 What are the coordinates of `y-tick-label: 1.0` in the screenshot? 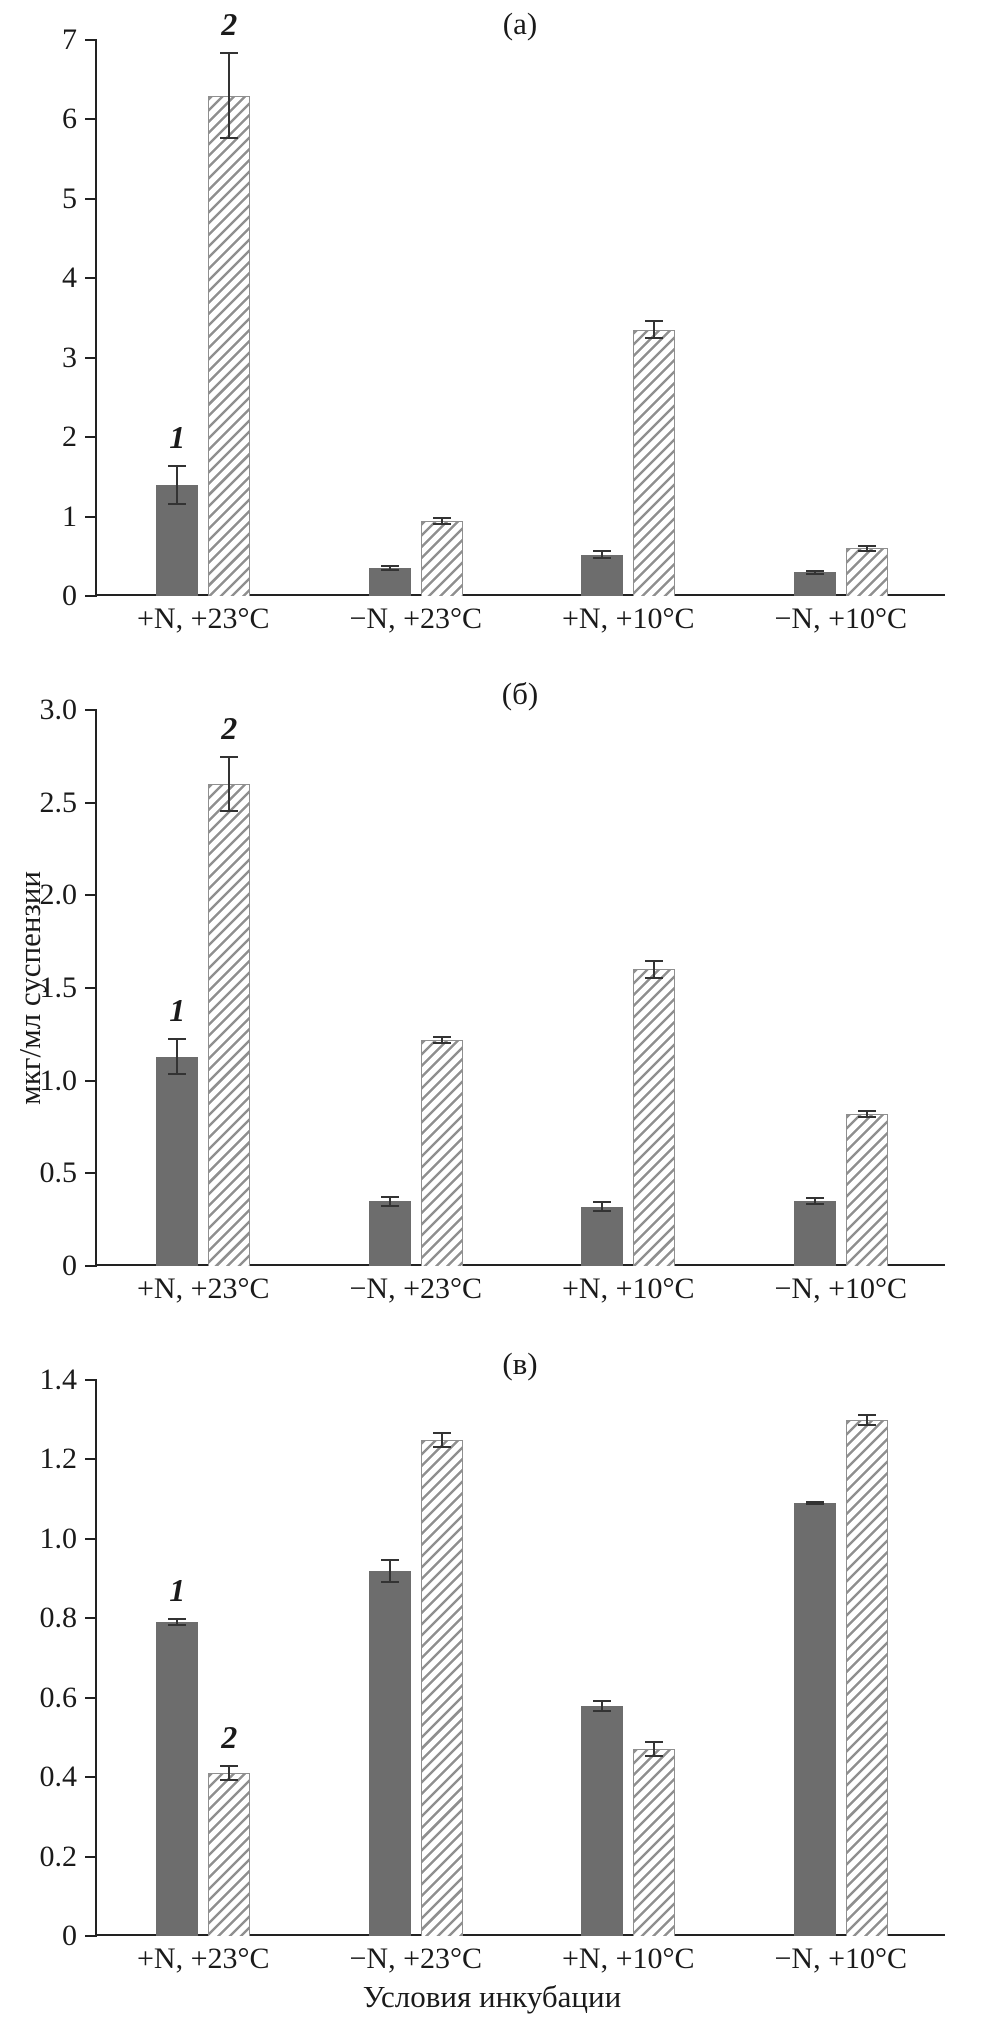 It's located at (58, 1080).